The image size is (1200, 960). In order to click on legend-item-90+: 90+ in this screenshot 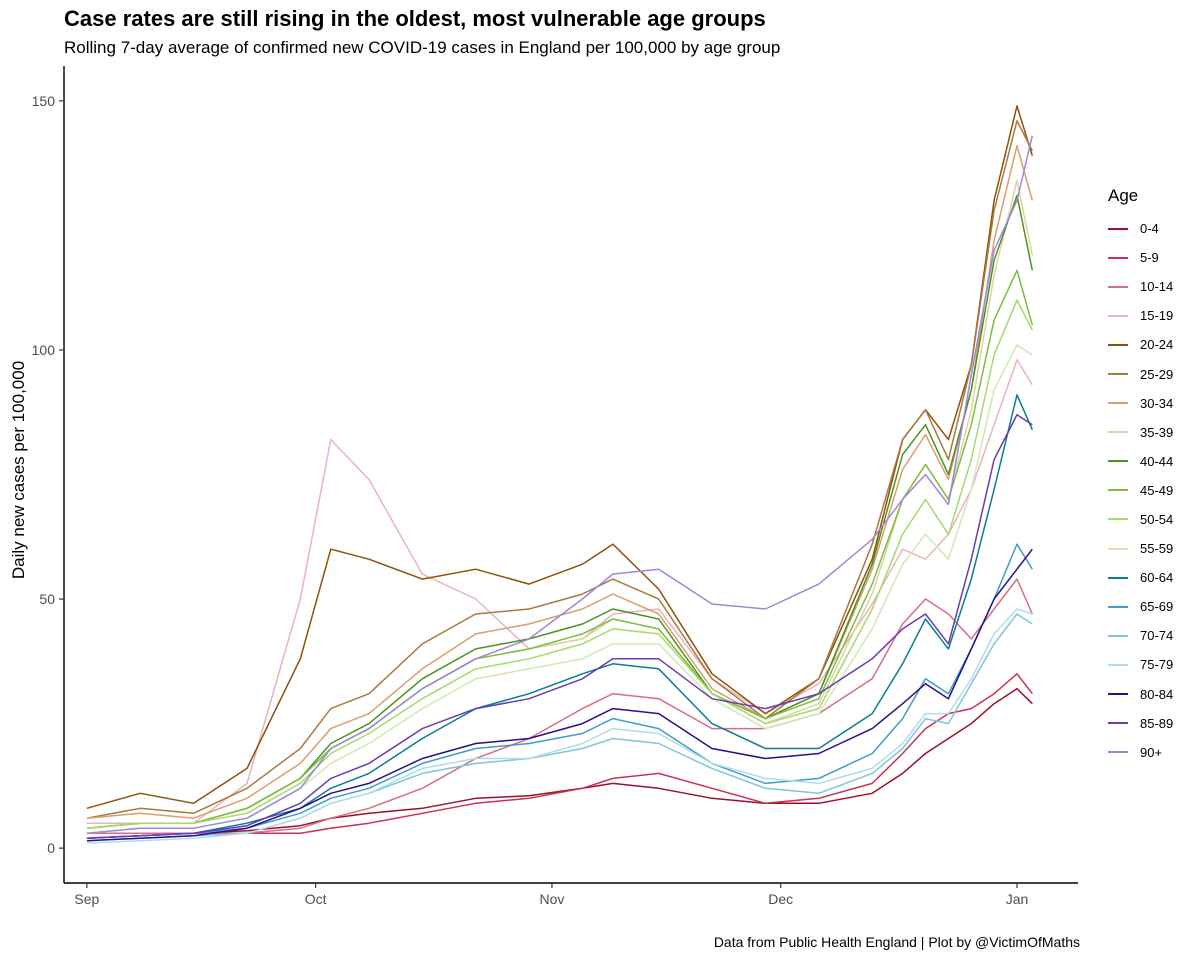, I will do `click(1140, 752)`.